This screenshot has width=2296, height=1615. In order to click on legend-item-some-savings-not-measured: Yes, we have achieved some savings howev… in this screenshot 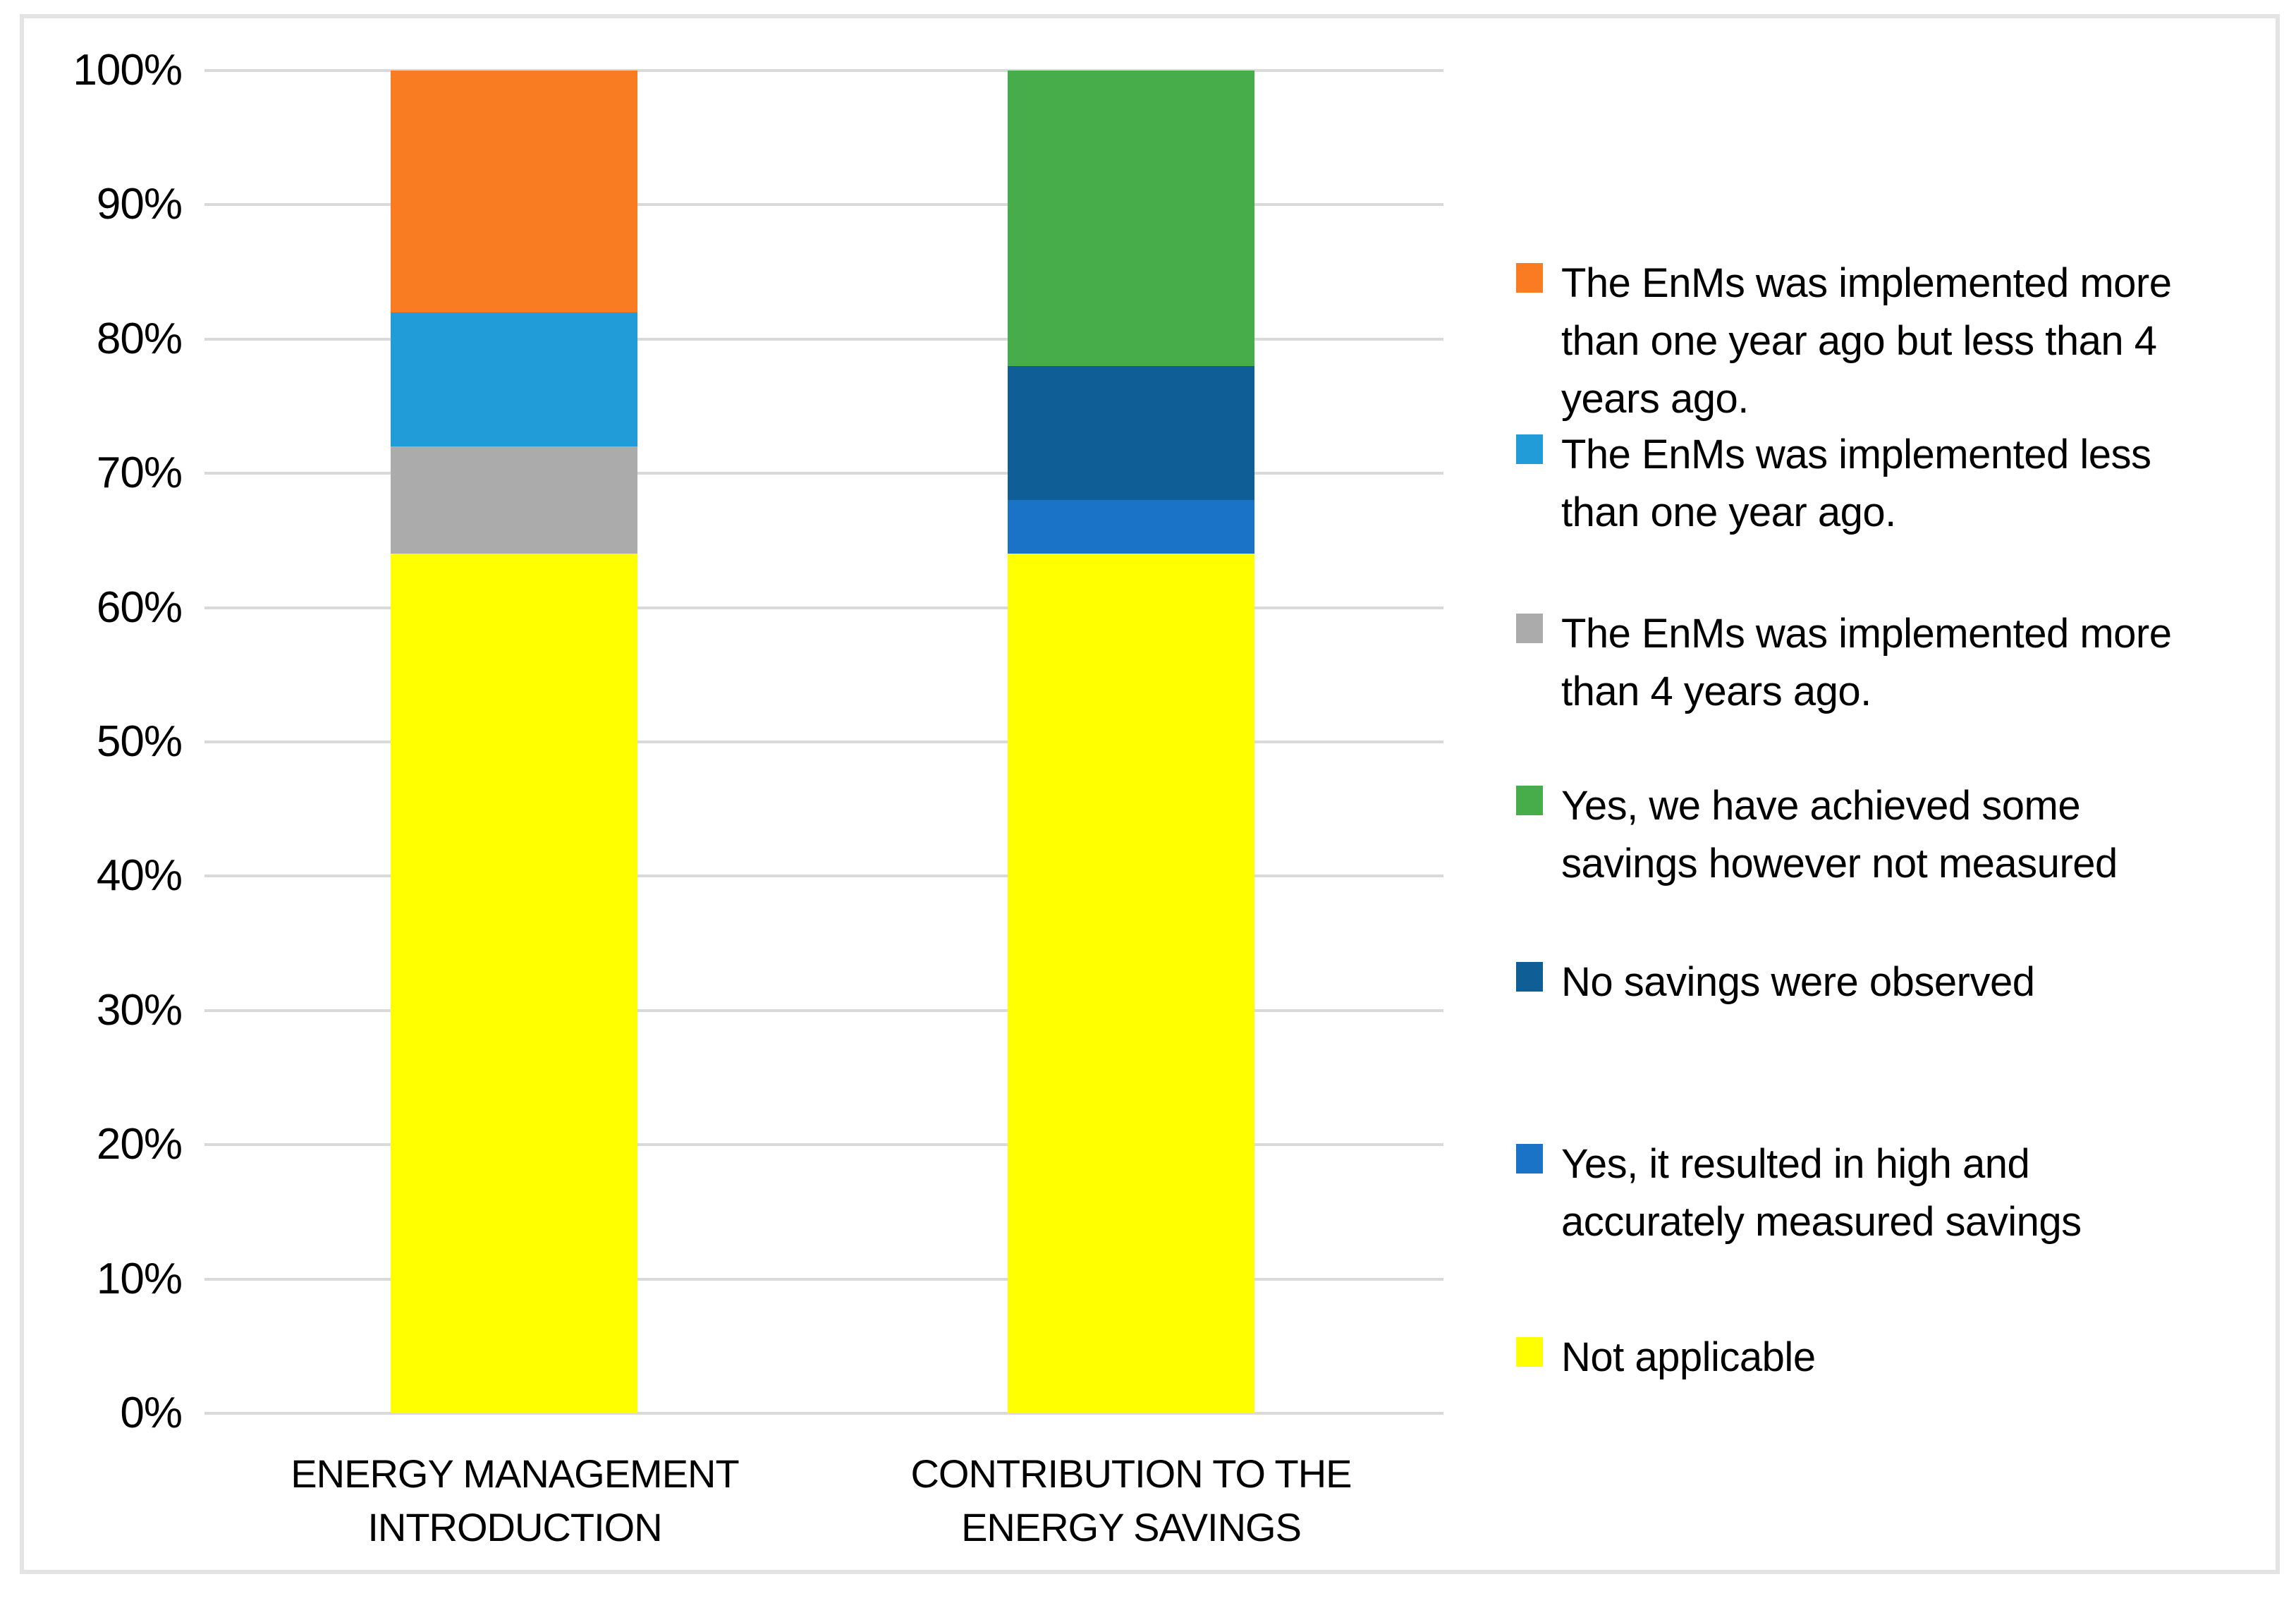, I will do `click(1817, 835)`.